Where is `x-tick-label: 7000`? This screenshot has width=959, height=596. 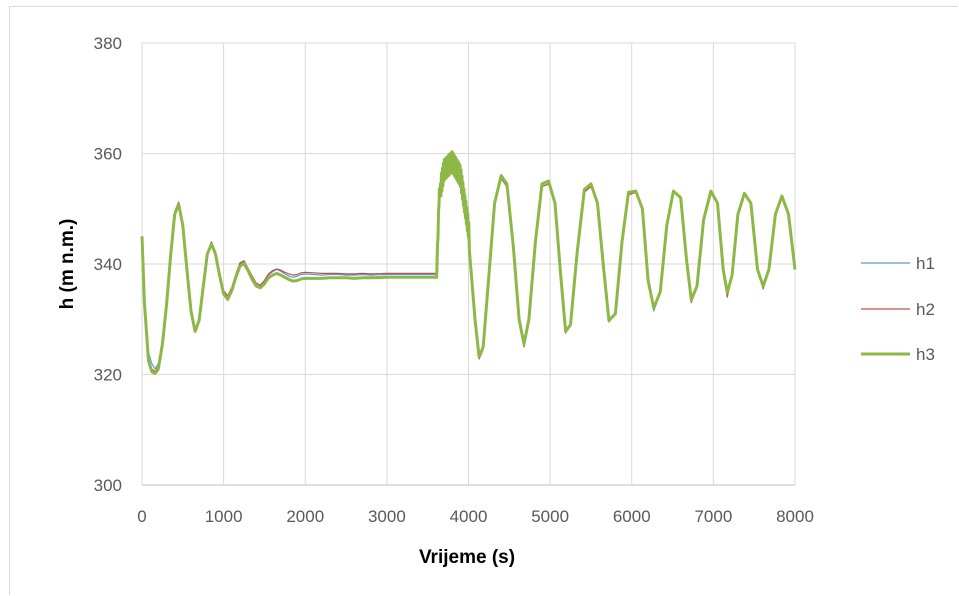
x-tick-label: 7000 is located at coordinates (713, 516).